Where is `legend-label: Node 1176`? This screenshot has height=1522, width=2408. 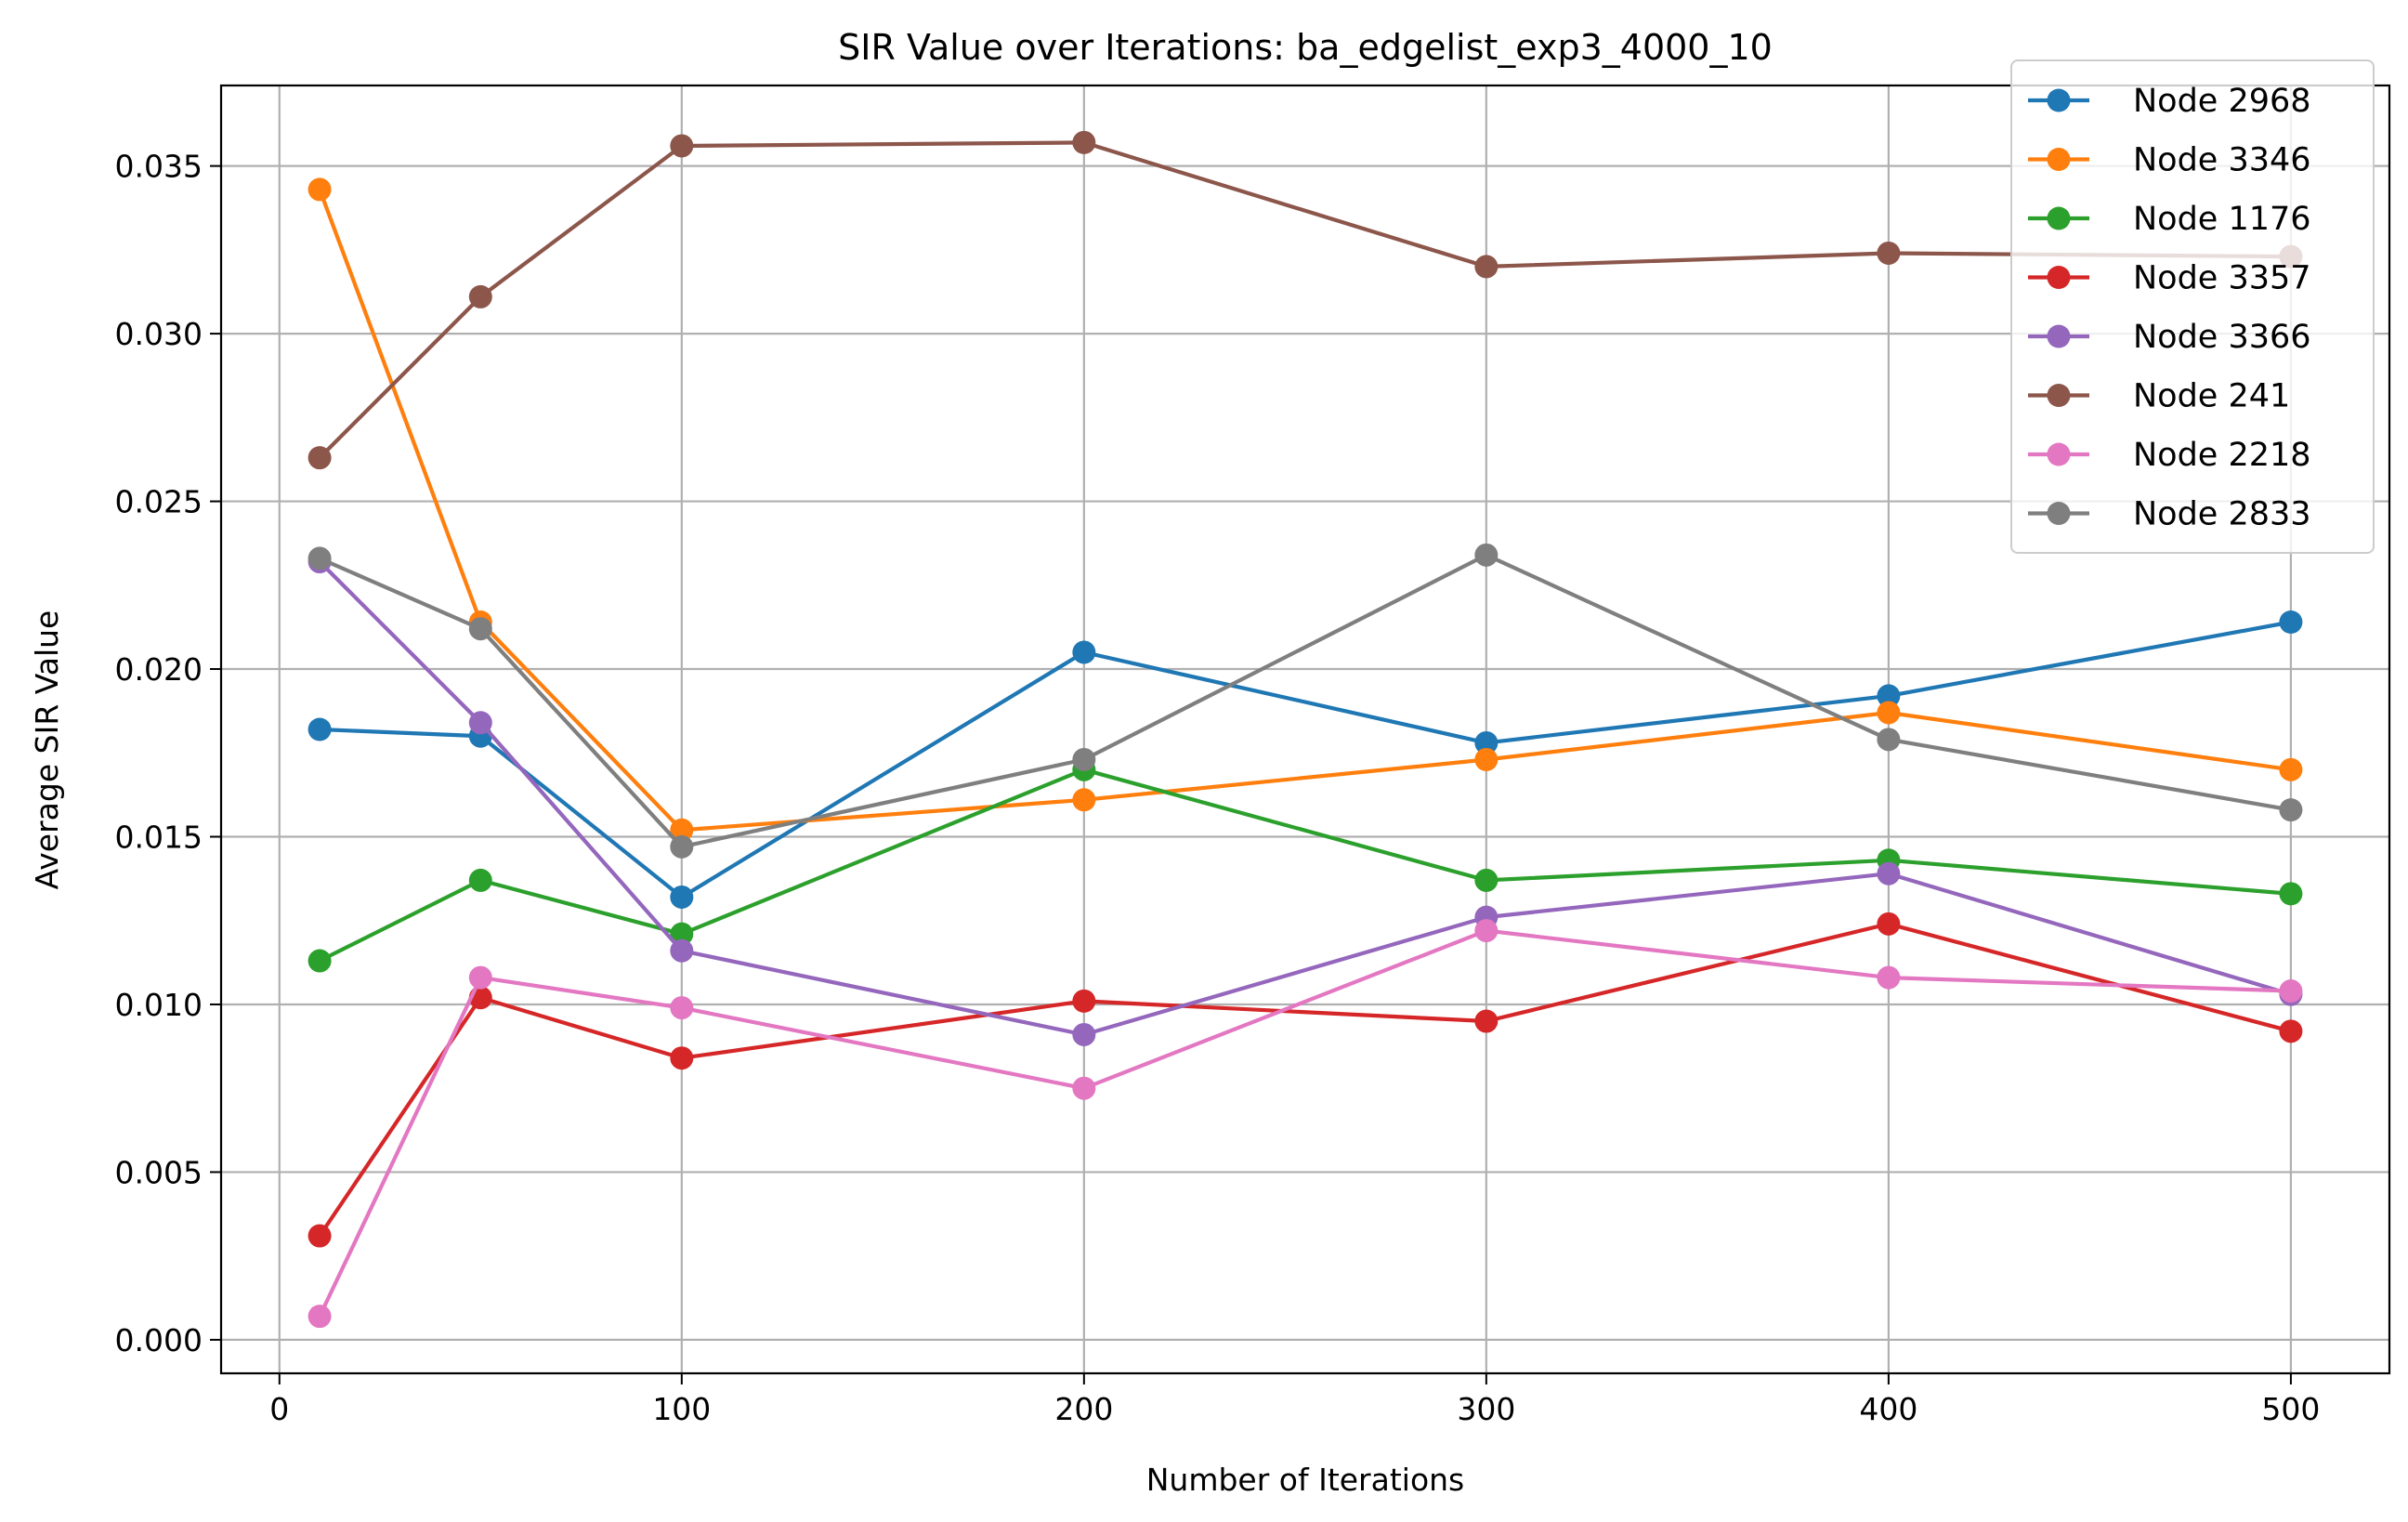 legend-label: Node 1176 is located at coordinates (2222, 219).